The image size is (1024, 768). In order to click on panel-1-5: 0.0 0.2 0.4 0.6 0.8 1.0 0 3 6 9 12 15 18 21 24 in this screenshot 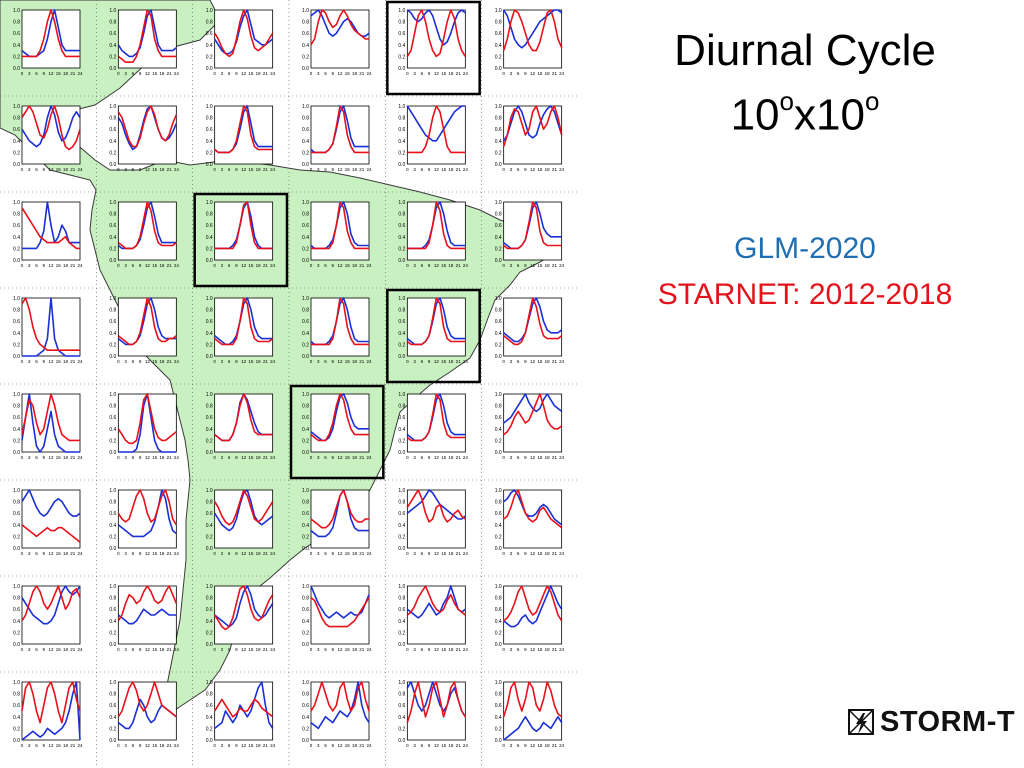, I will do `click(530, 138)`.